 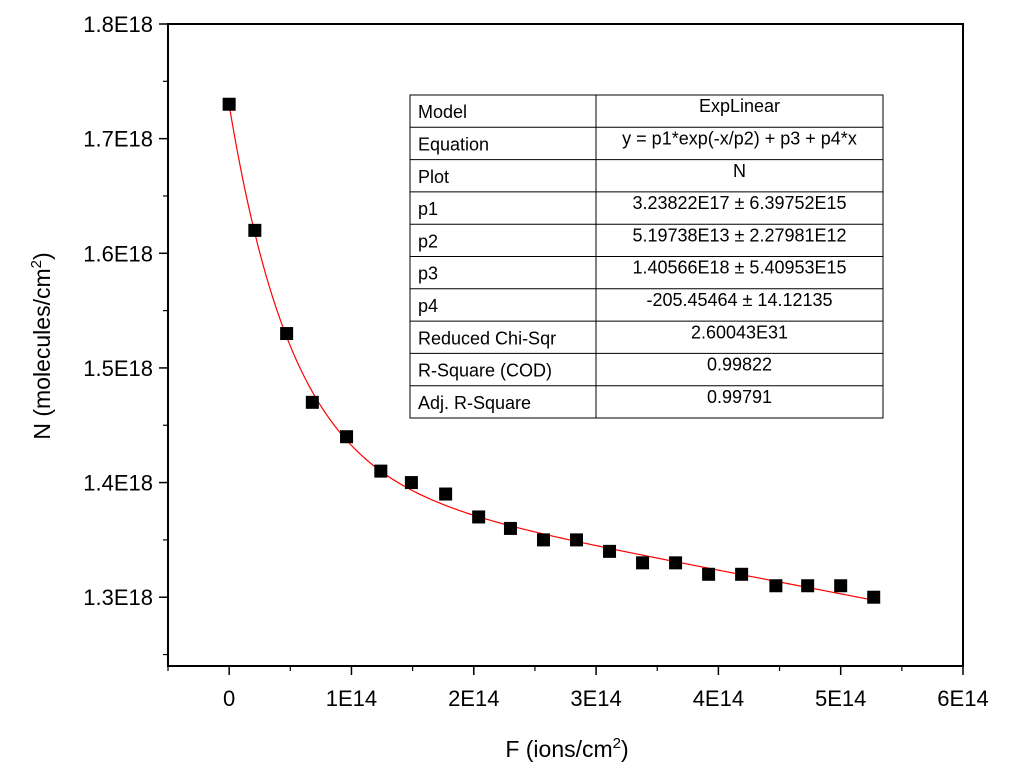 What do you see at coordinates (41, 345) in the screenshot?
I see `y-axis-title: N (molecules/cm2)` at bounding box center [41, 345].